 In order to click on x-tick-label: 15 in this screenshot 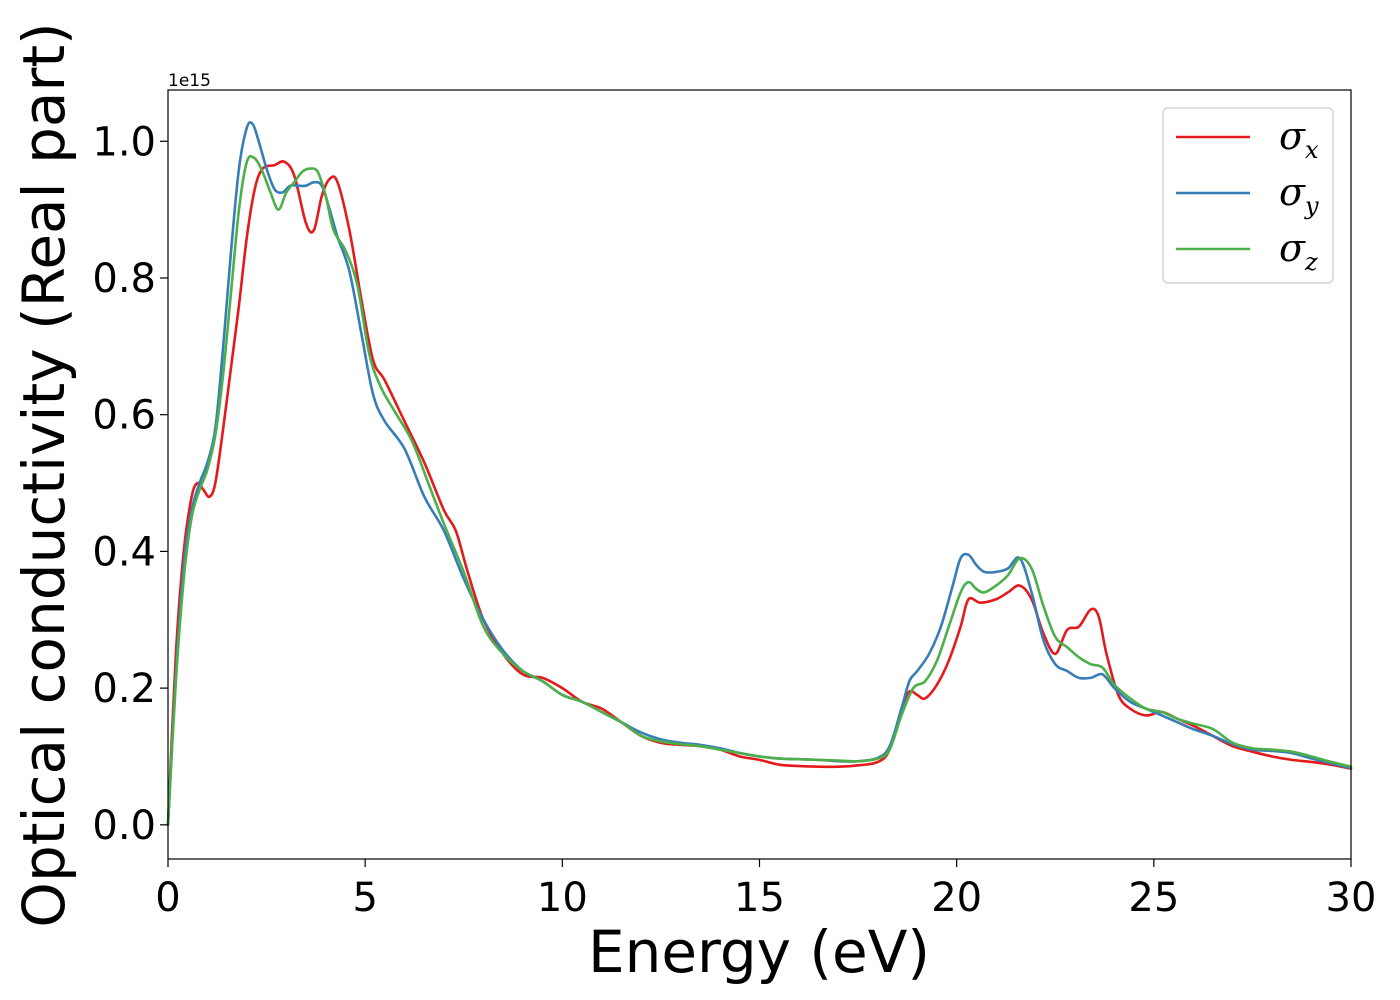, I will do `click(759, 898)`.